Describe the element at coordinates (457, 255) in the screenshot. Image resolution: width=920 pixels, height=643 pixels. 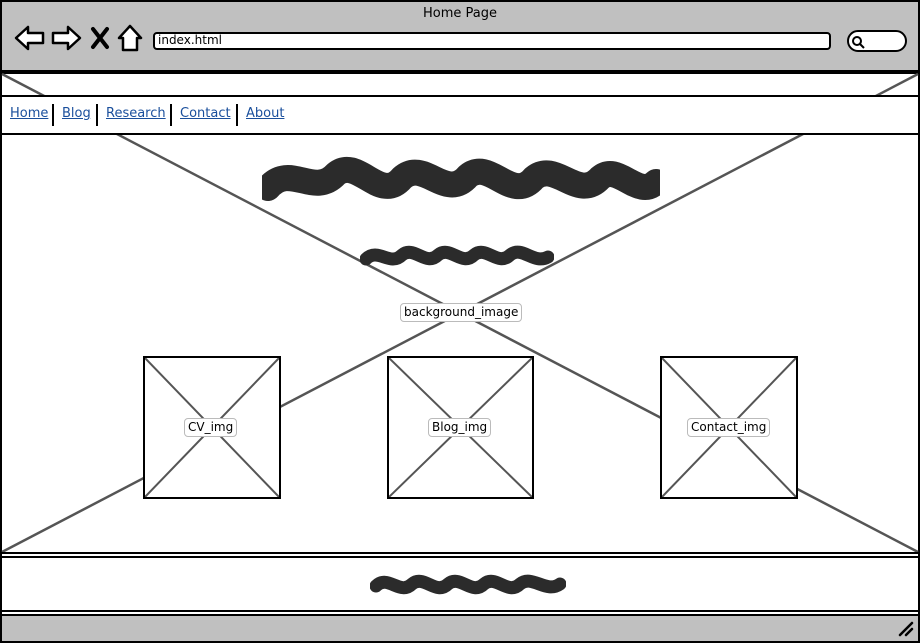
I see `scribble-subtitle` at that location.